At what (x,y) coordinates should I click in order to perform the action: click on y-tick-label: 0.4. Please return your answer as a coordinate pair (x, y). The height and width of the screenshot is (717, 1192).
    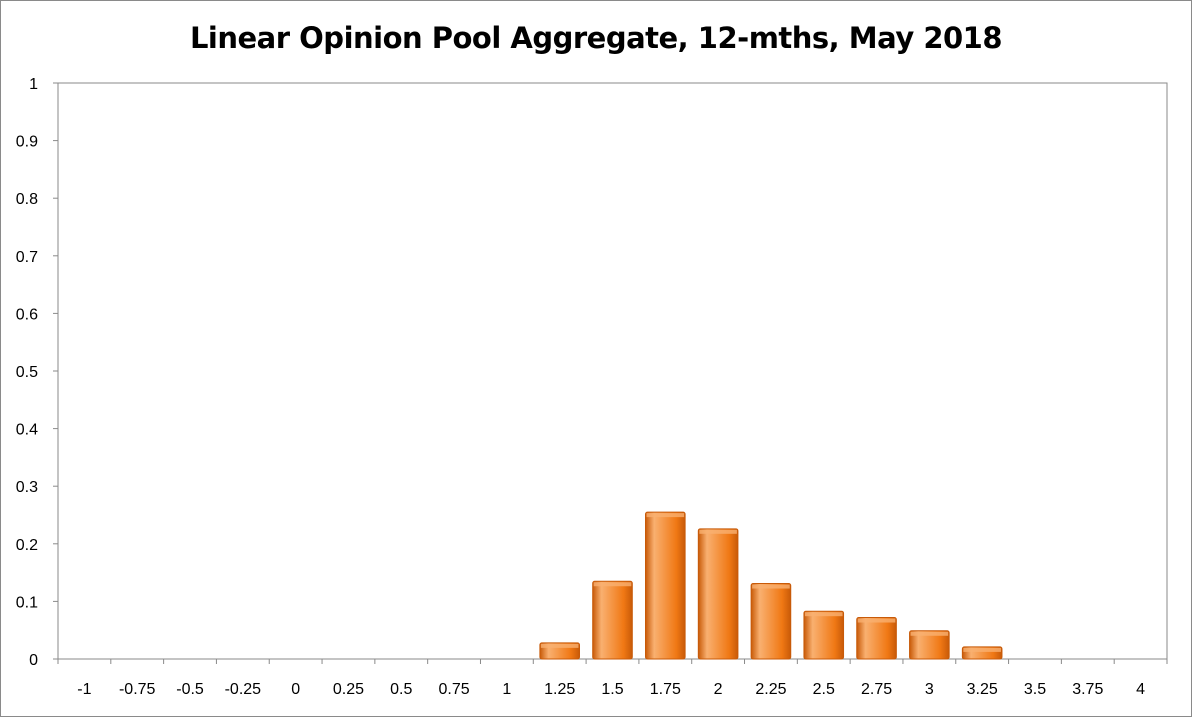
    Looking at the image, I should click on (27, 430).